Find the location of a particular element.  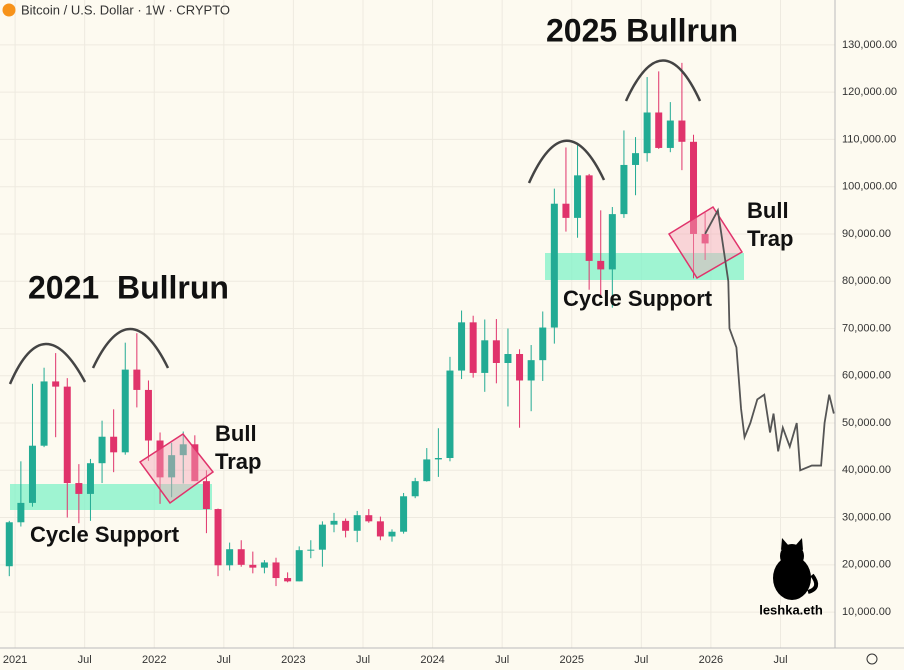

x-tick-label: 2024 is located at coordinates (432, 660).